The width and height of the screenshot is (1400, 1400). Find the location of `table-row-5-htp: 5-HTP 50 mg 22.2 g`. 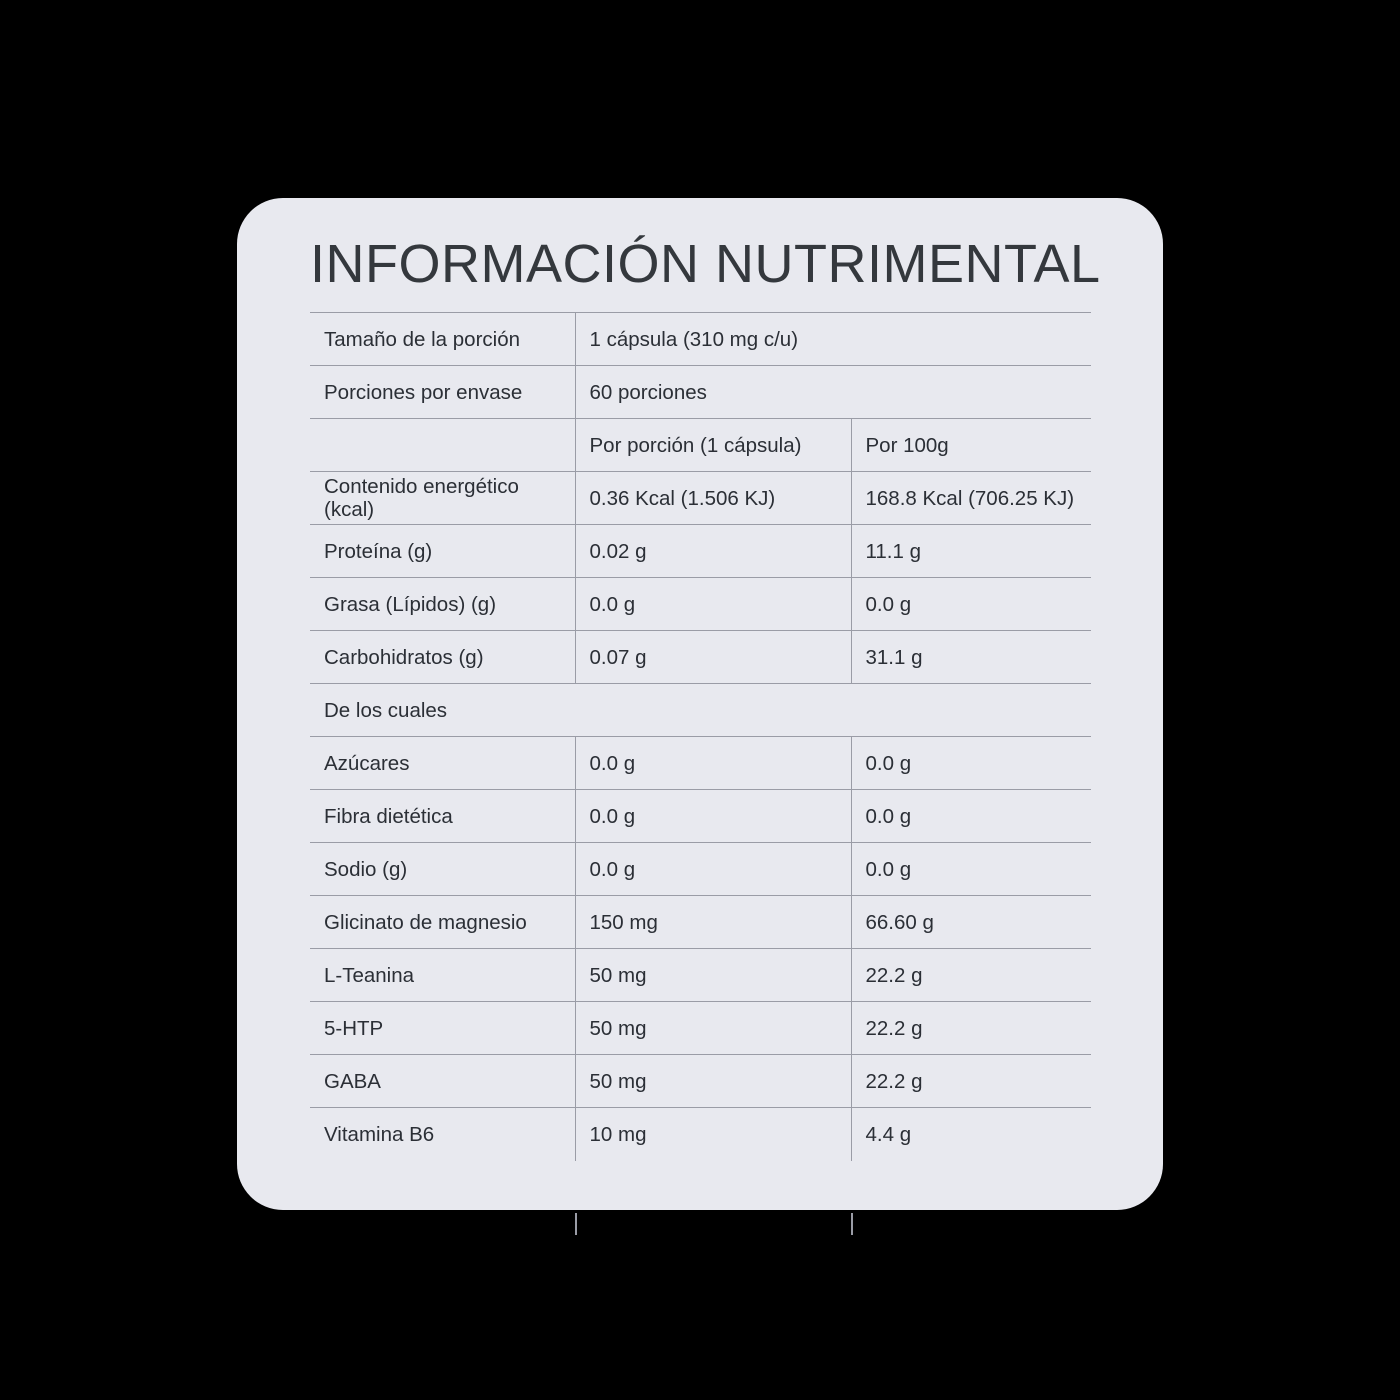

table-row-5-htp: 5-HTP 50 mg 22.2 g is located at coordinates (700, 1028).